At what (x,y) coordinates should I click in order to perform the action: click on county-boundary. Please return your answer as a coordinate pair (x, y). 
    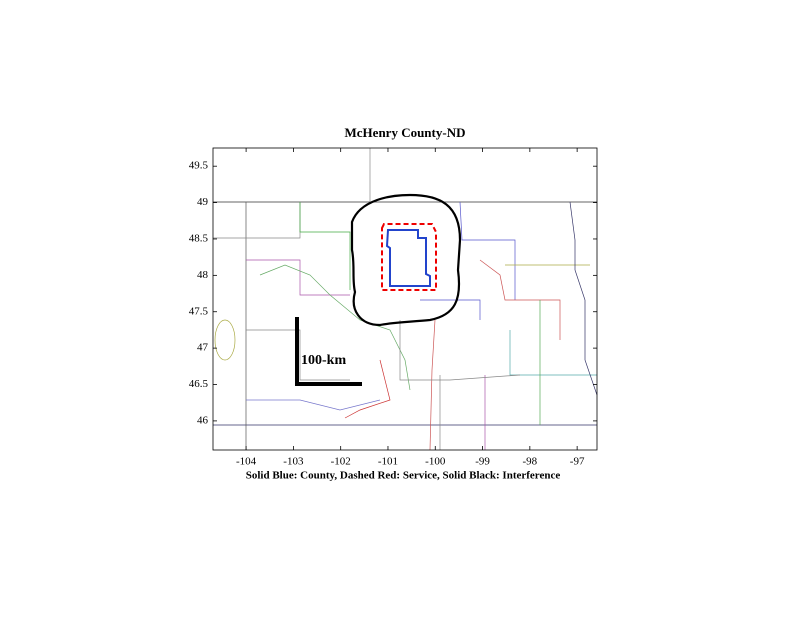
    Looking at the image, I should click on (408, 258).